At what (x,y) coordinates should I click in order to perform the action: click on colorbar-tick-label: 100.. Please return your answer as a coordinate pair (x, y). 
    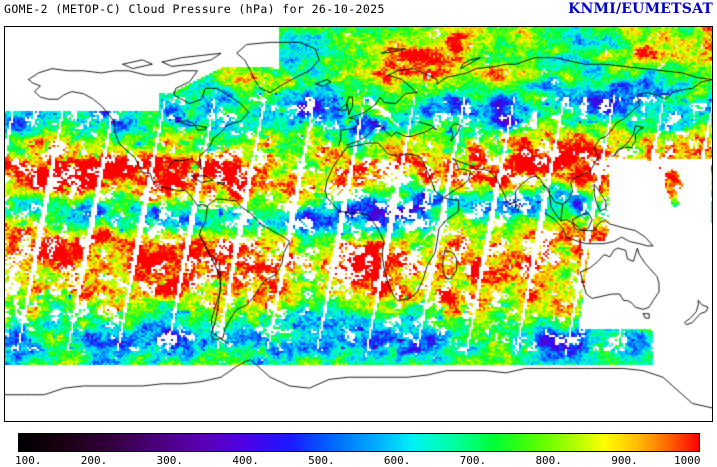
    Looking at the image, I should click on (28, 460).